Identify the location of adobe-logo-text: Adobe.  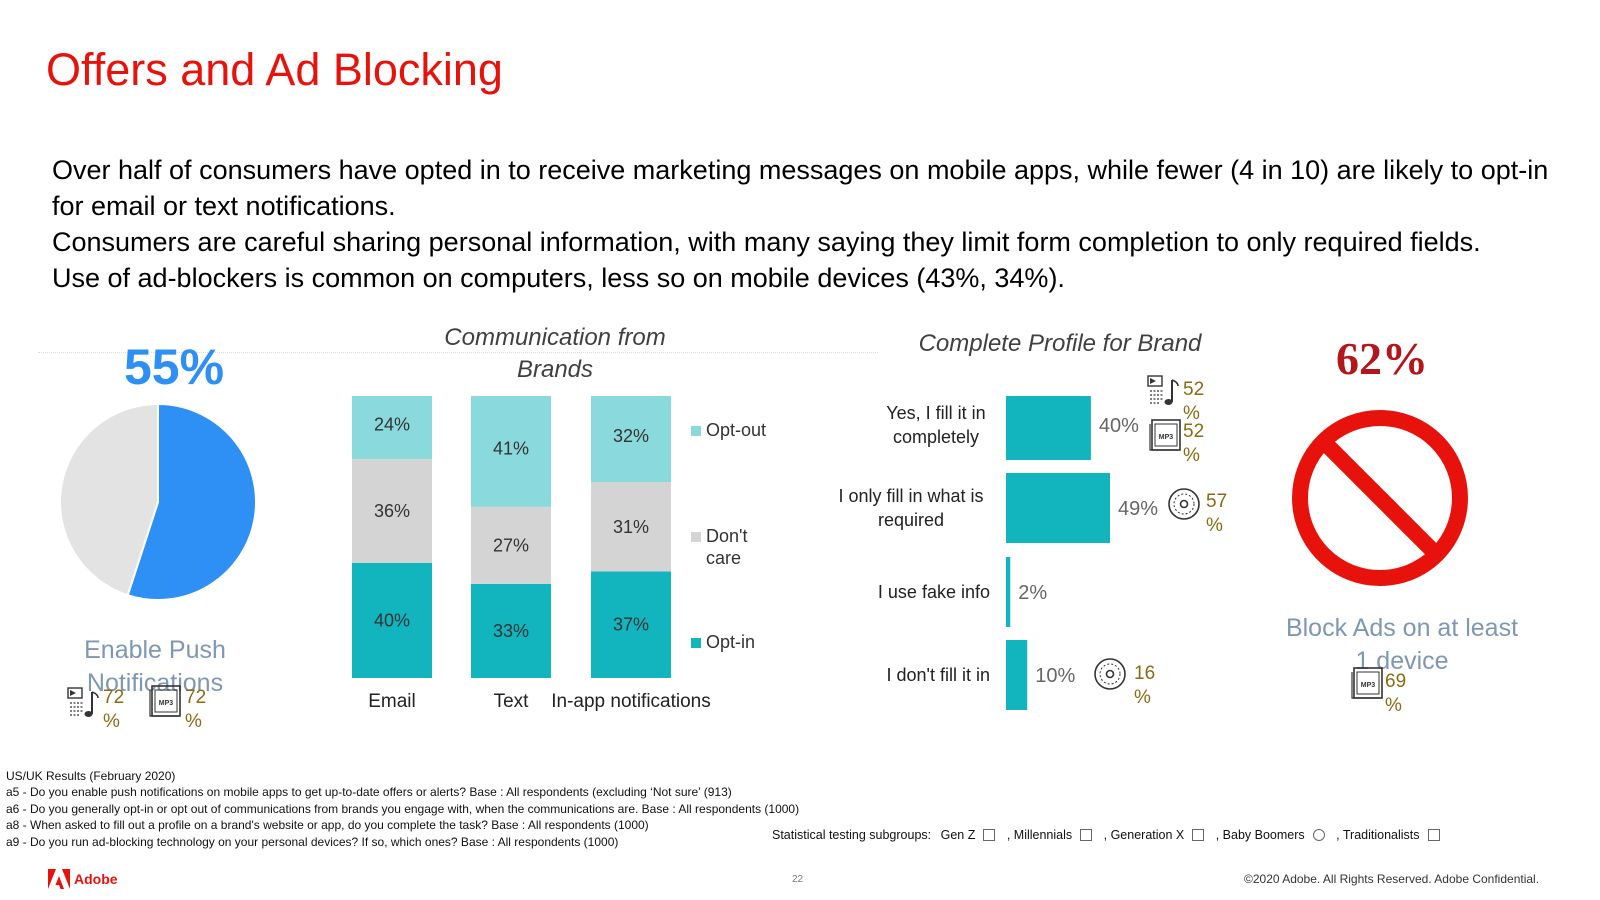
(96, 879).